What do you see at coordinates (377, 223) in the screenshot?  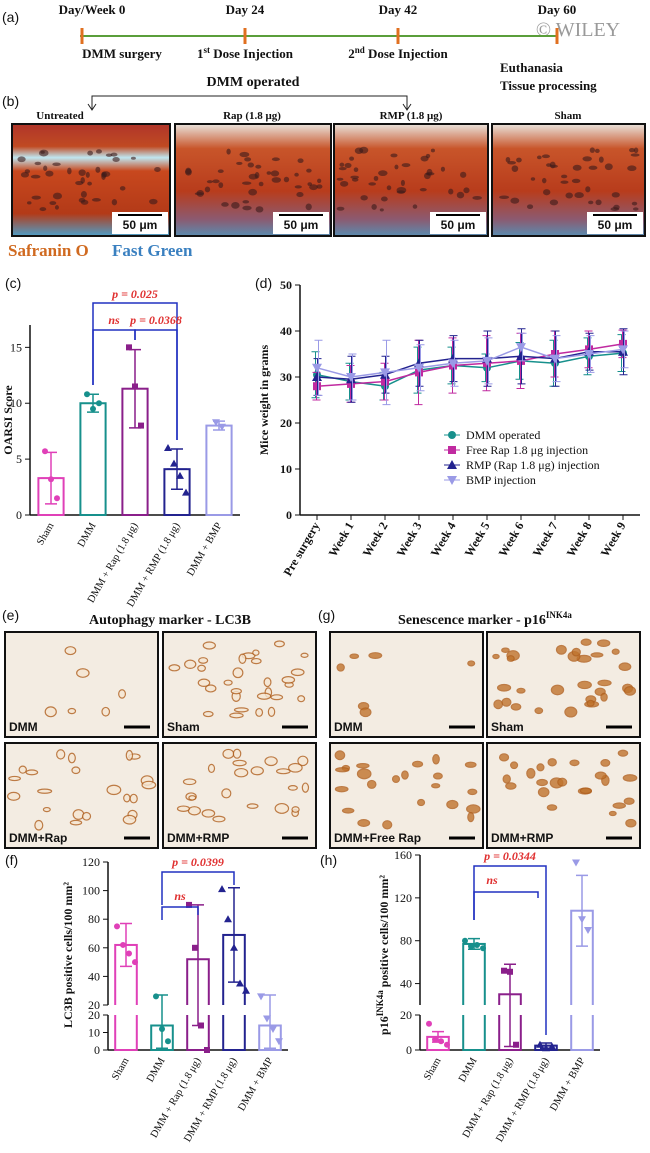 I see `scale-bars` at bounding box center [377, 223].